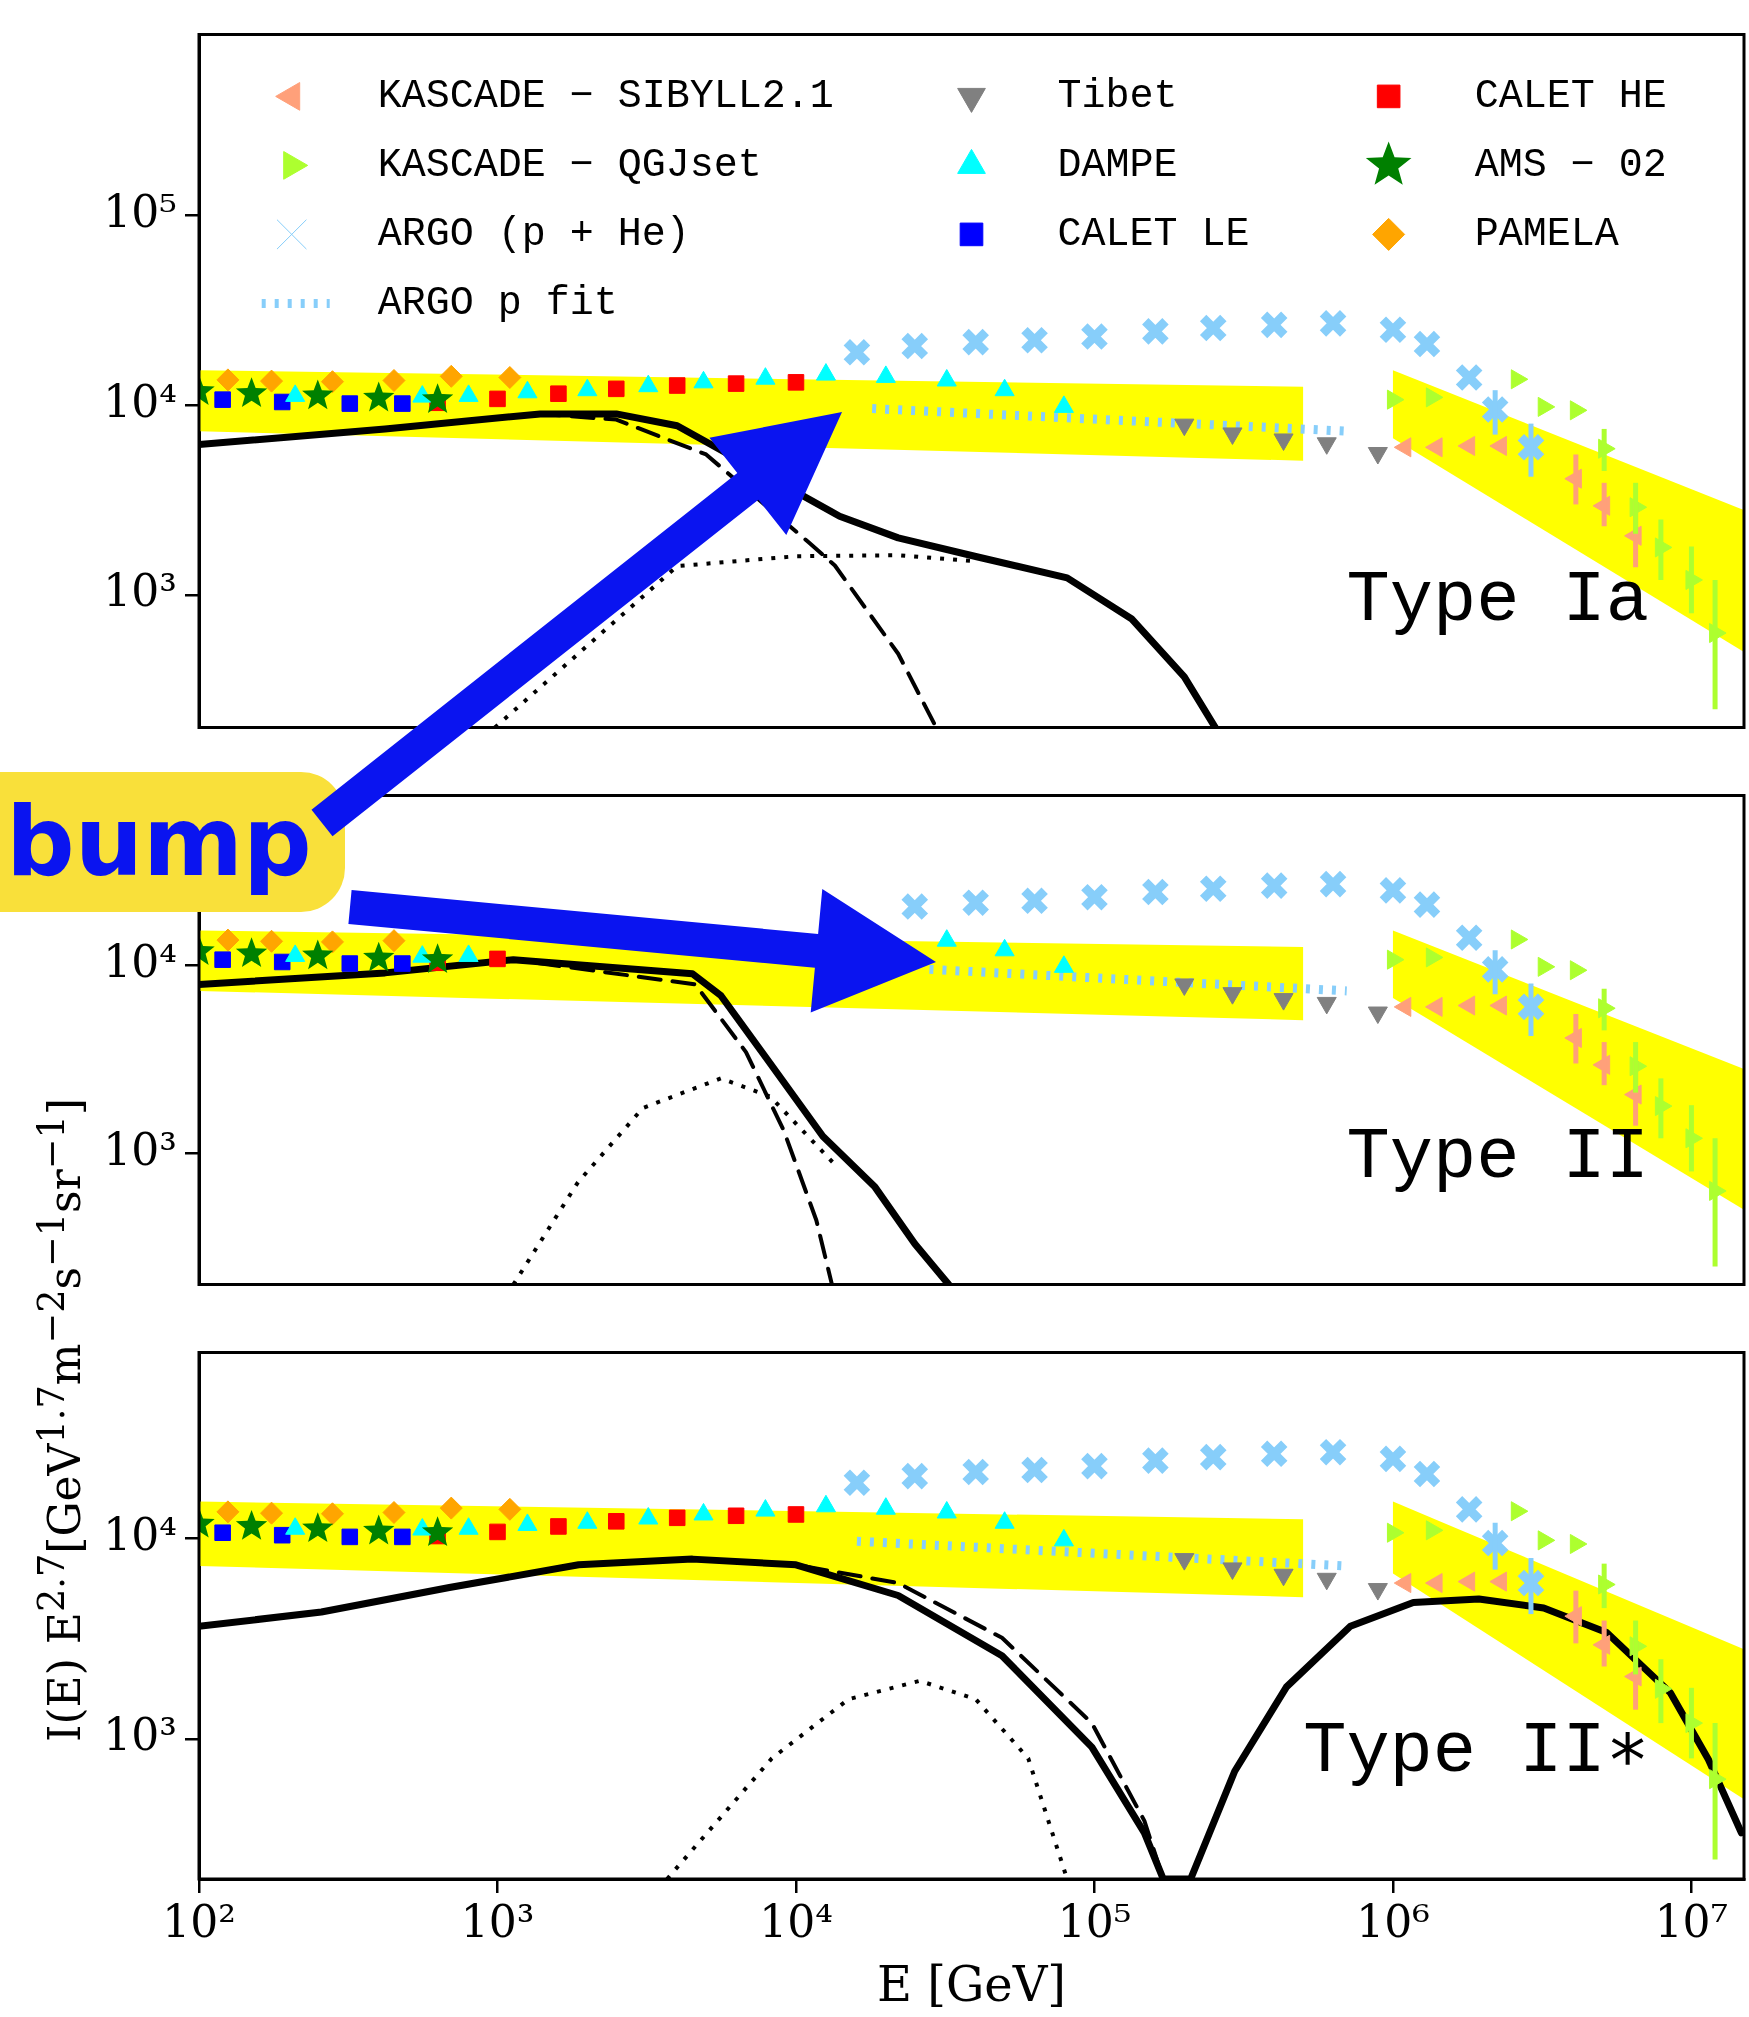  I want to click on y-tick-label: 10⁵, so click(140, 211).